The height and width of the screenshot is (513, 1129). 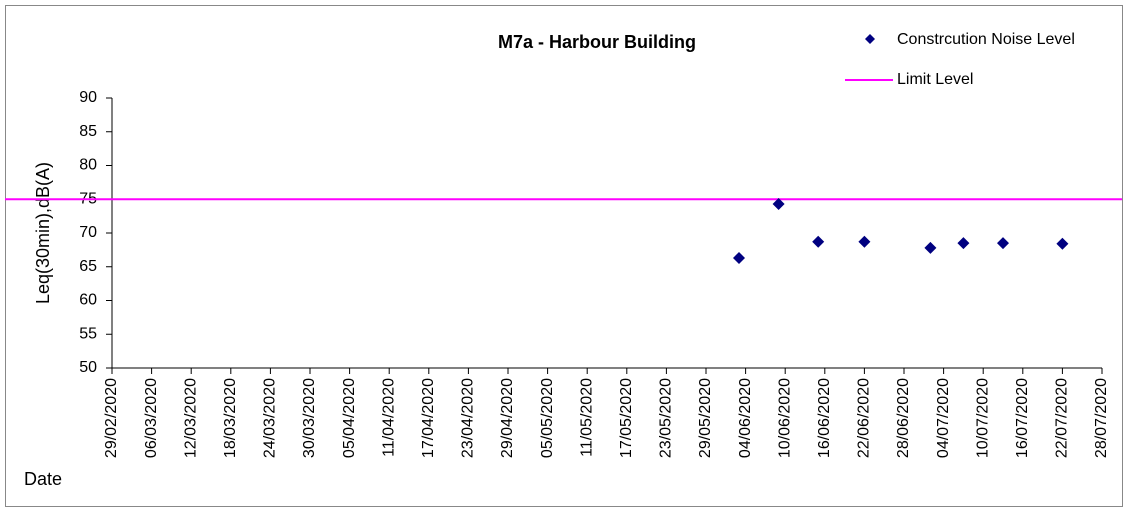 I want to click on legend-label: Constrcution Noise Level, so click(x=986, y=39).